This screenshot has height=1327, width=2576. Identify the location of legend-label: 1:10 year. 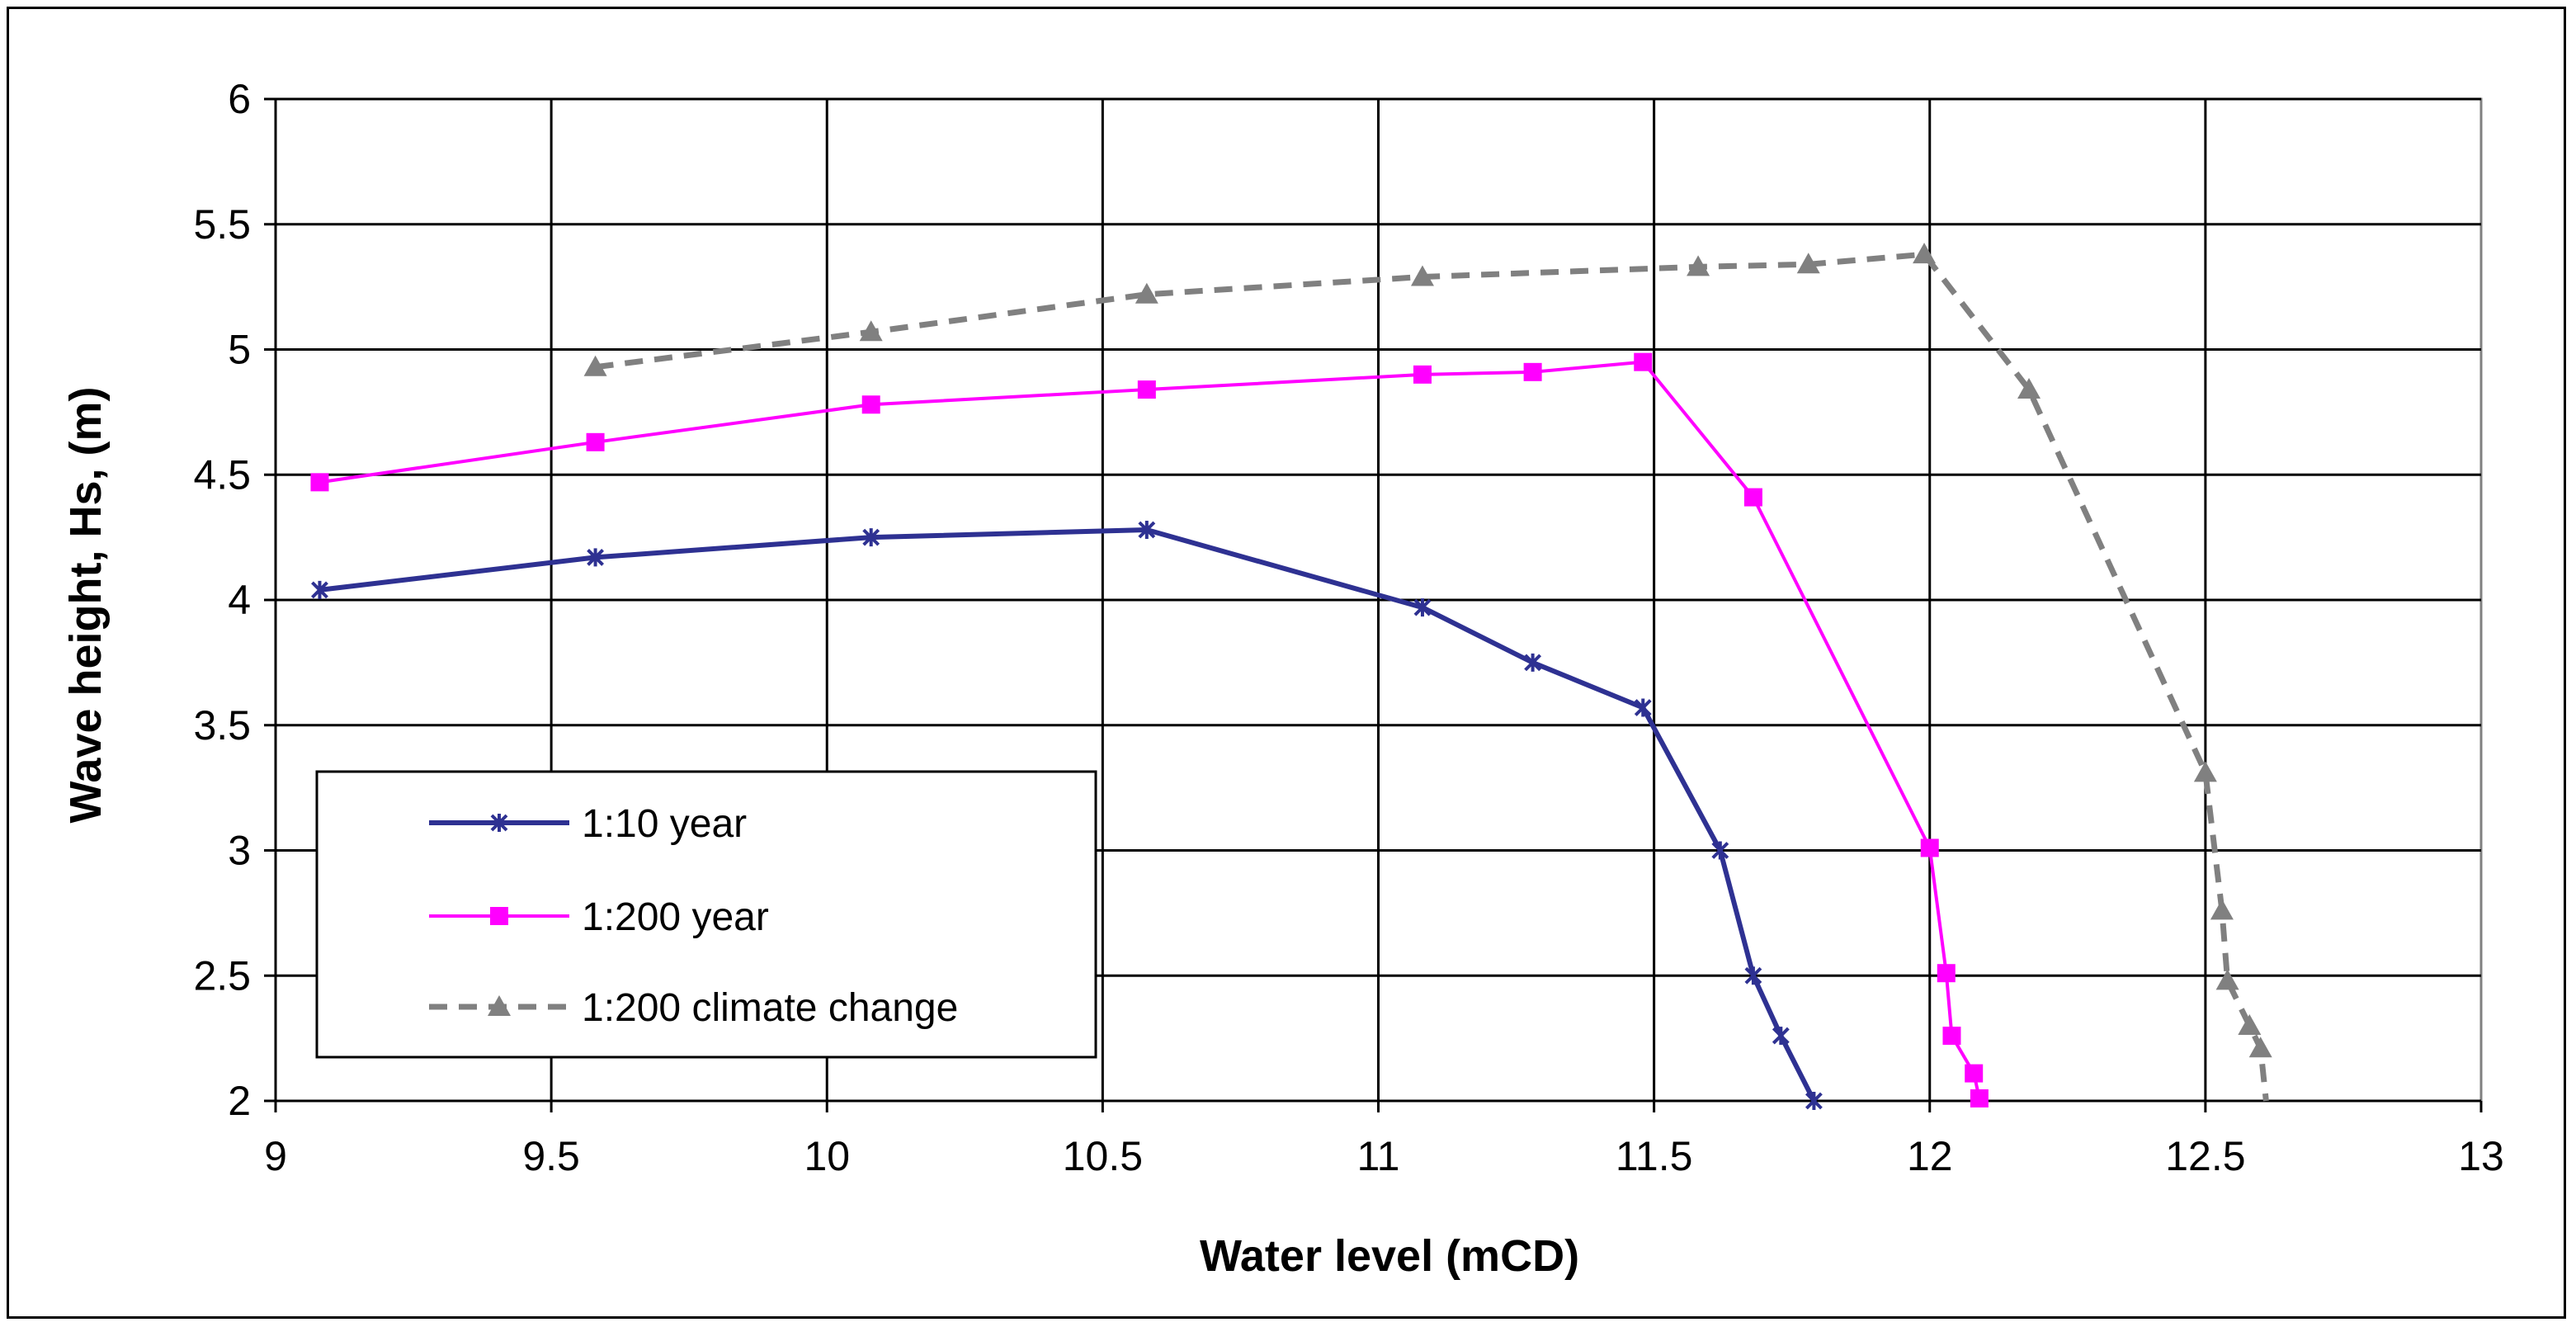
(664, 824).